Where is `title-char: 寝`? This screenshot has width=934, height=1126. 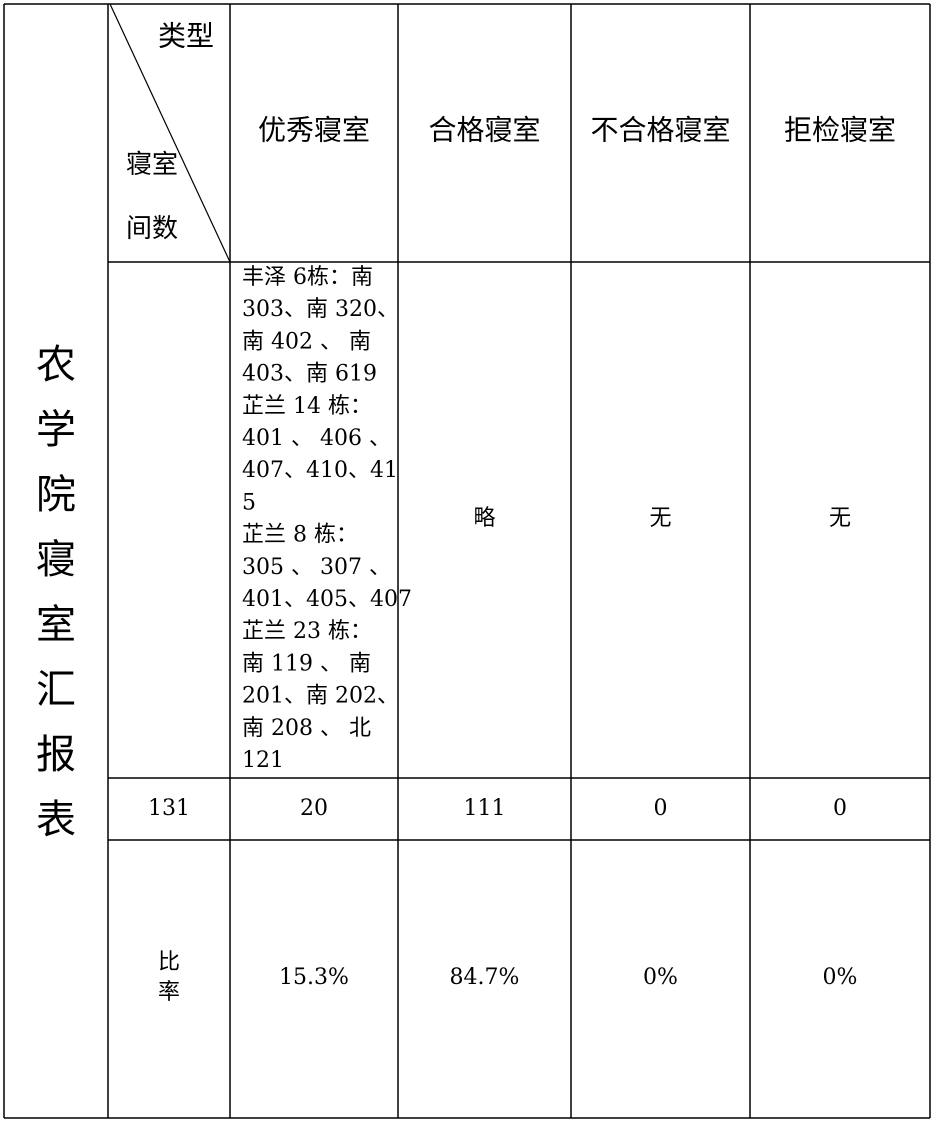
title-char: 寝 is located at coordinates (56, 560).